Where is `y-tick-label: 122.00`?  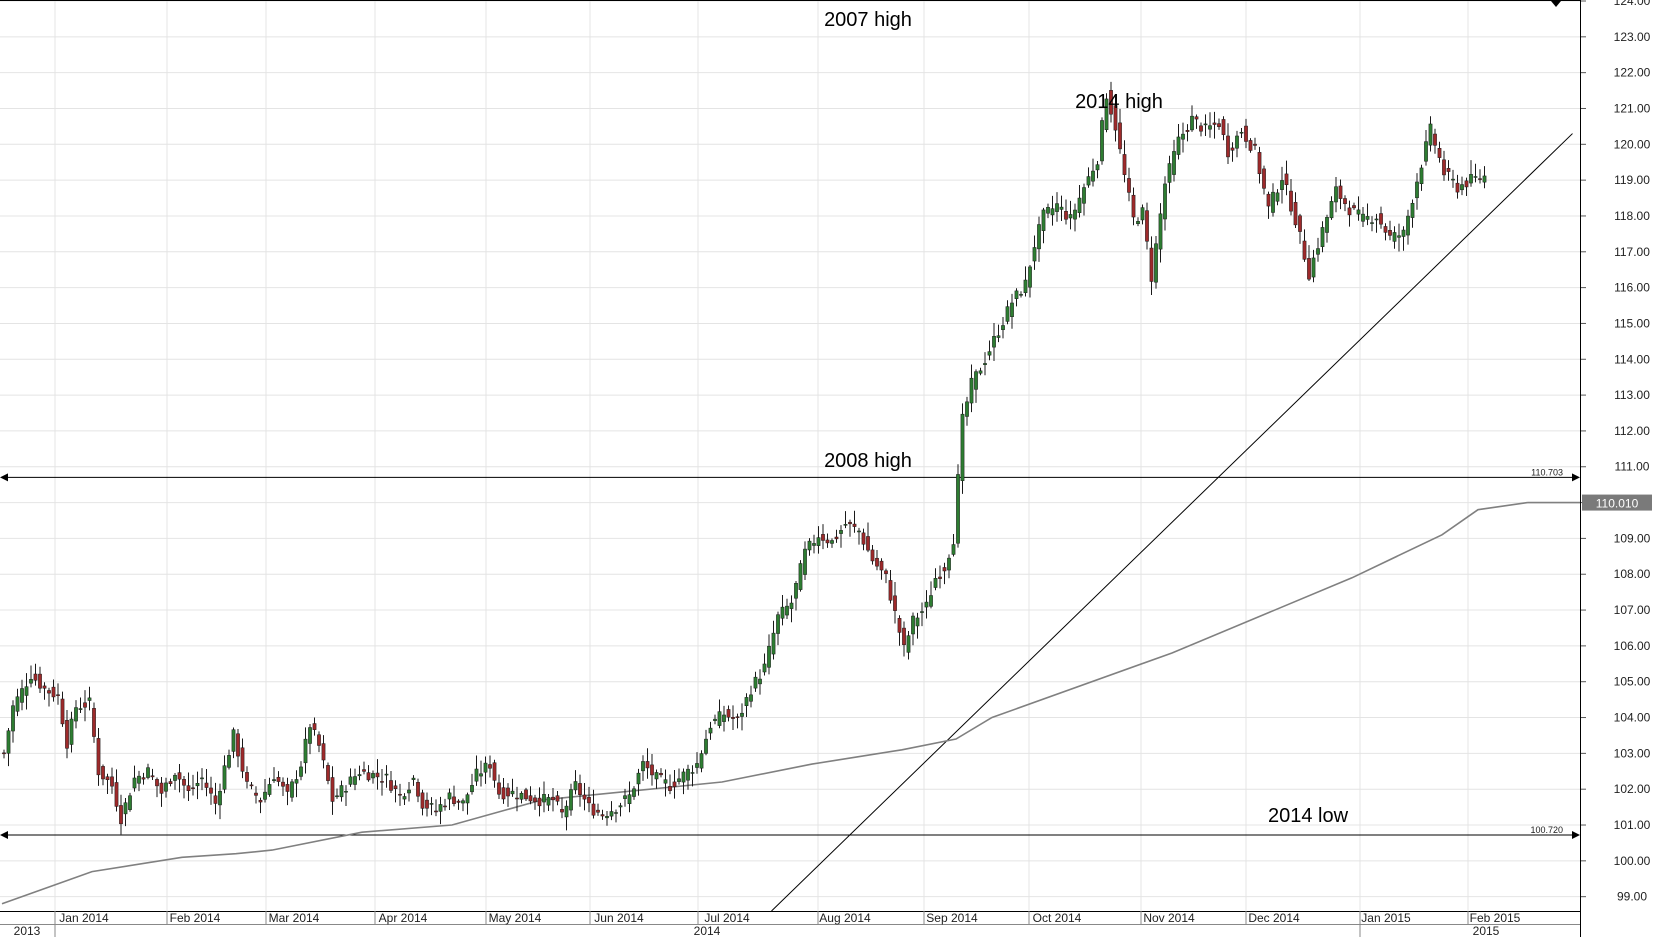 y-tick-label: 122.00 is located at coordinates (1632, 73).